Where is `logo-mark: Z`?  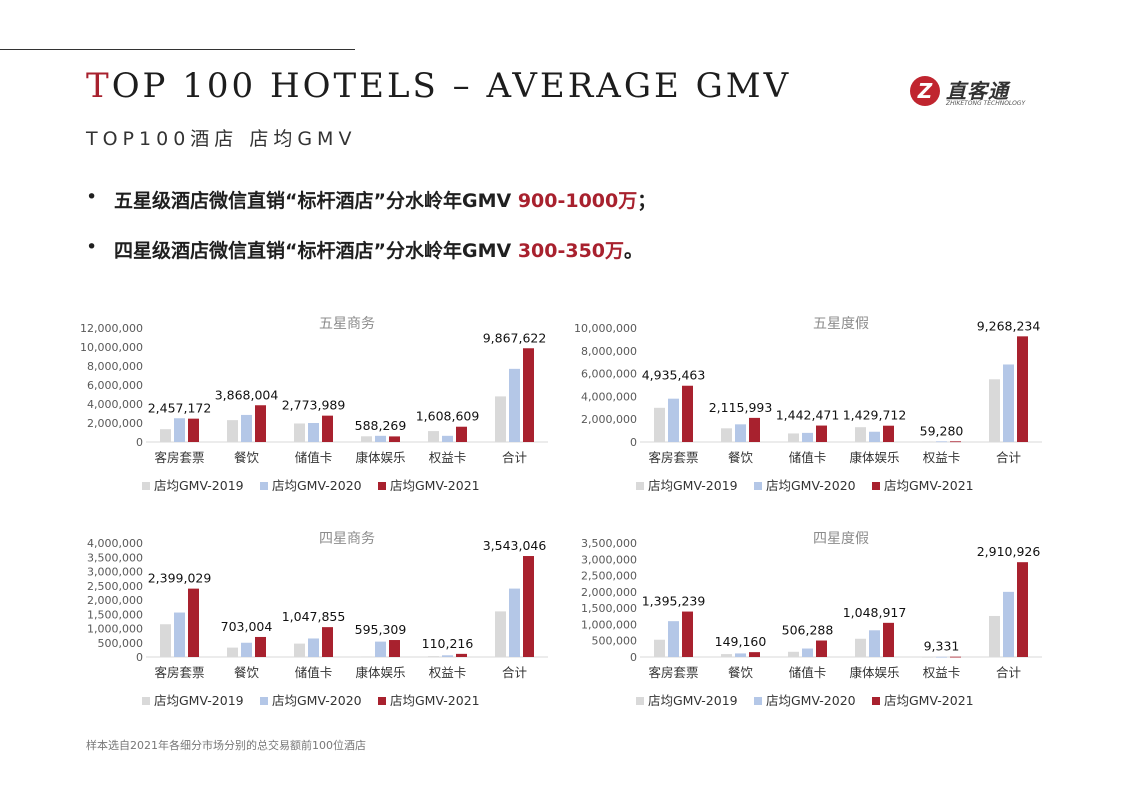
logo-mark: Z is located at coordinates (925, 91).